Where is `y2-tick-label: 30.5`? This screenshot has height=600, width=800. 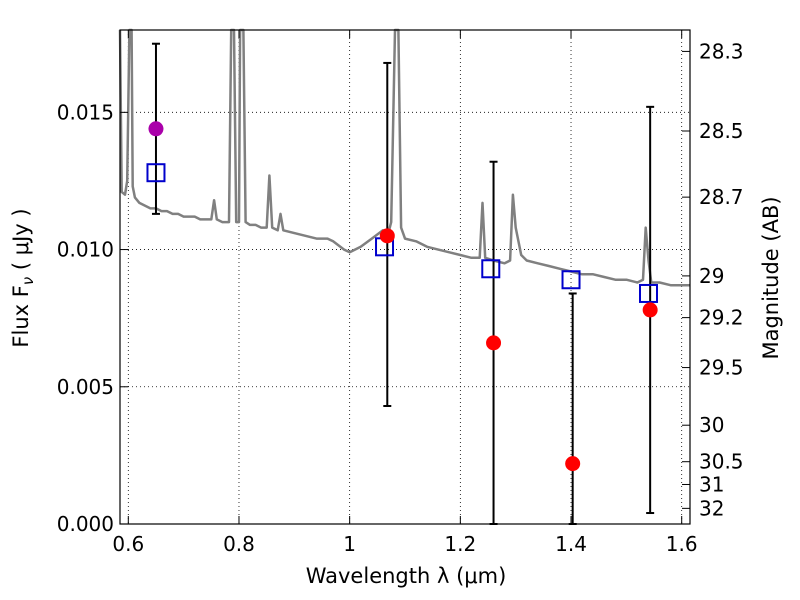 y2-tick-label: 30.5 is located at coordinates (721, 462).